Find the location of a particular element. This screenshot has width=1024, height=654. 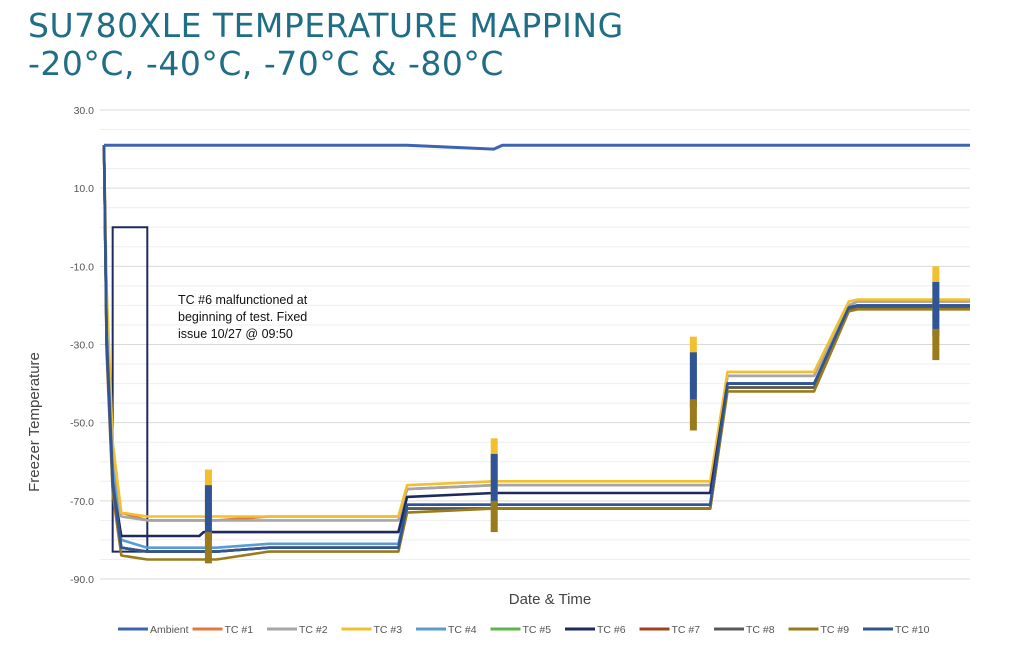

y-axis-label: Freezer Temperature is located at coordinates (34, 422).